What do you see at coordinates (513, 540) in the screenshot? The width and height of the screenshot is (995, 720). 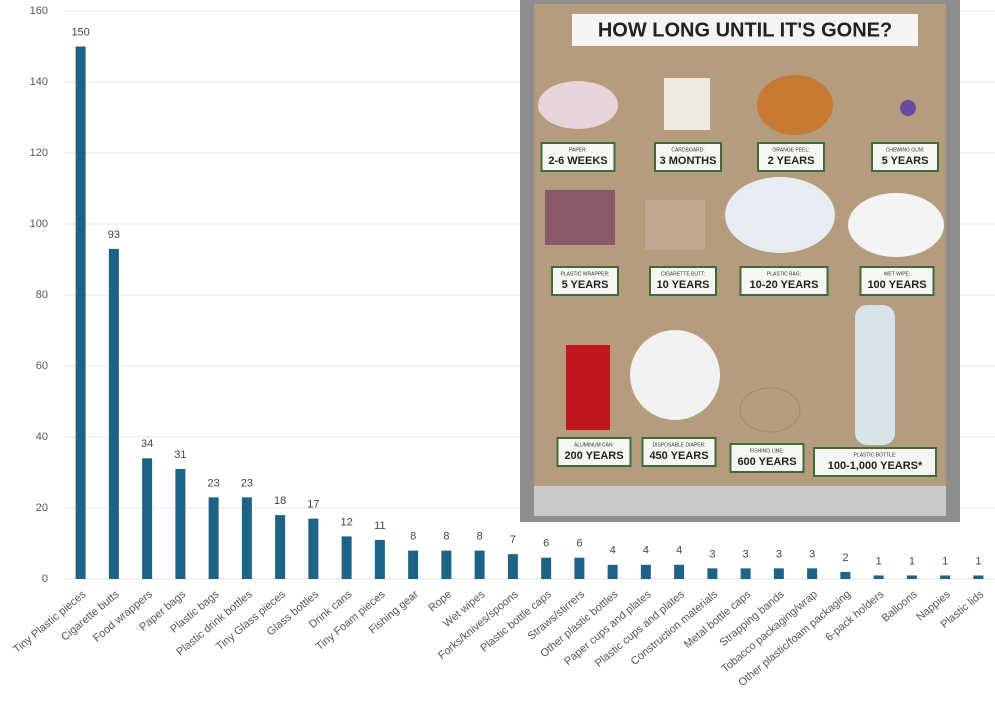 I see `value-label: 7` at bounding box center [513, 540].